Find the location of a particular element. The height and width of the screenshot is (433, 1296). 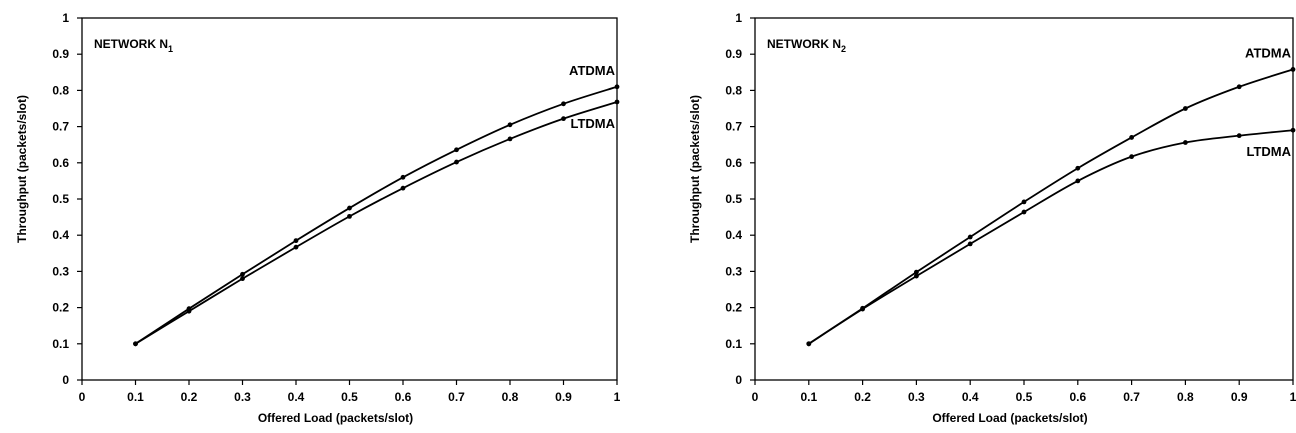

chart-title: NETWORK N2 is located at coordinates (806, 45).